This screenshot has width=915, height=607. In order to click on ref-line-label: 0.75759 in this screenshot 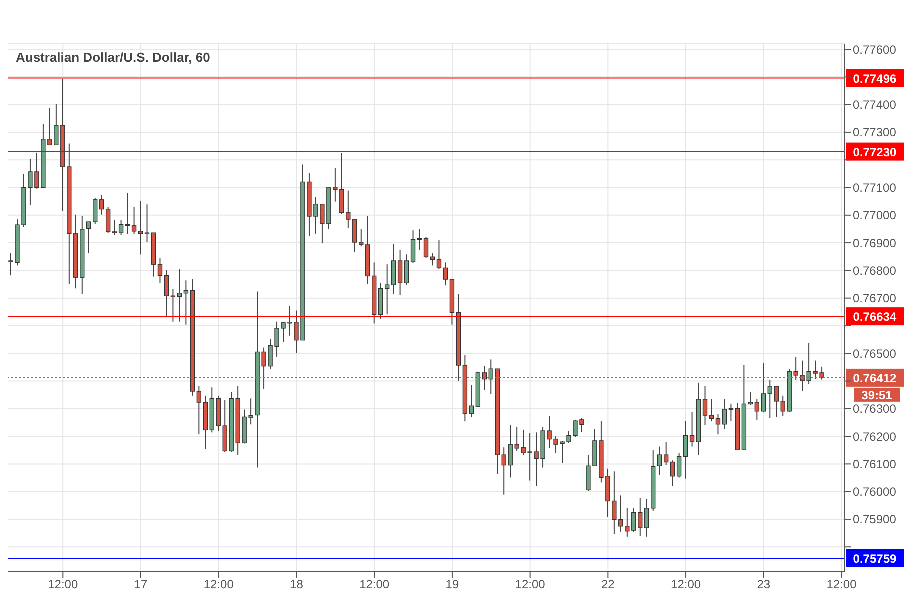, I will do `click(875, 559)`.